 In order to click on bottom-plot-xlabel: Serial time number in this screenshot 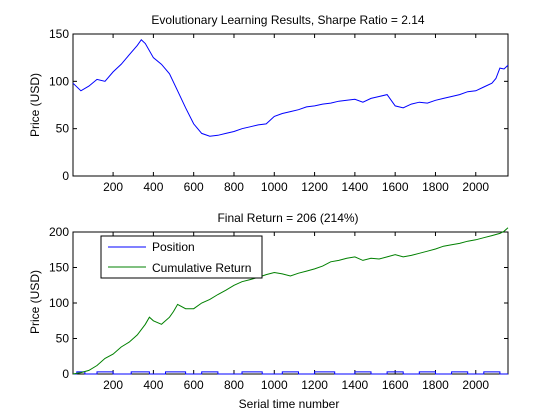, I will do `click(289, 404)`.